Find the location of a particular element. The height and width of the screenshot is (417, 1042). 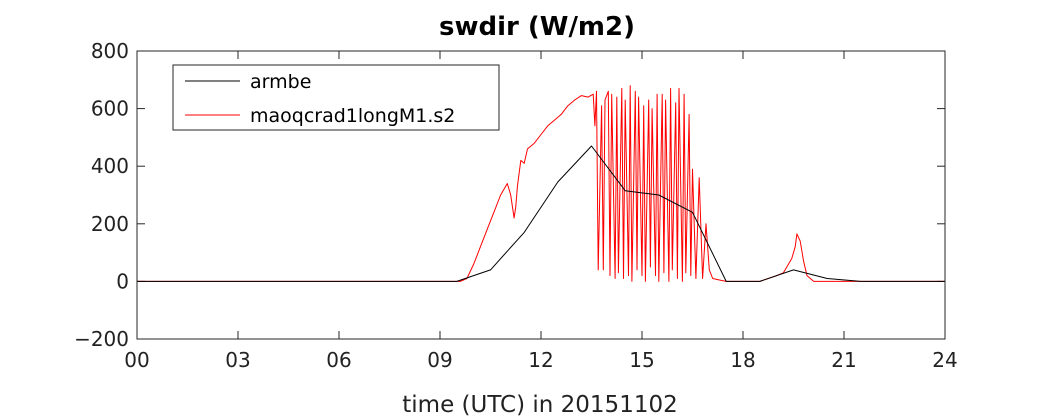

legend-entry-armbe: armbe is located at coordinates (280, 82).